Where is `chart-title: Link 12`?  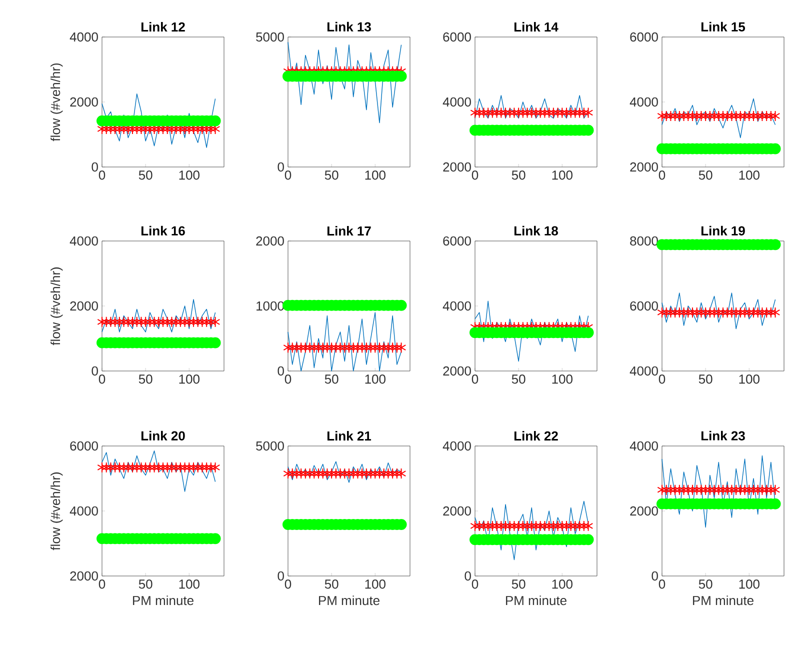 chart-title: Link 12 is located at coordinates (163, 27).